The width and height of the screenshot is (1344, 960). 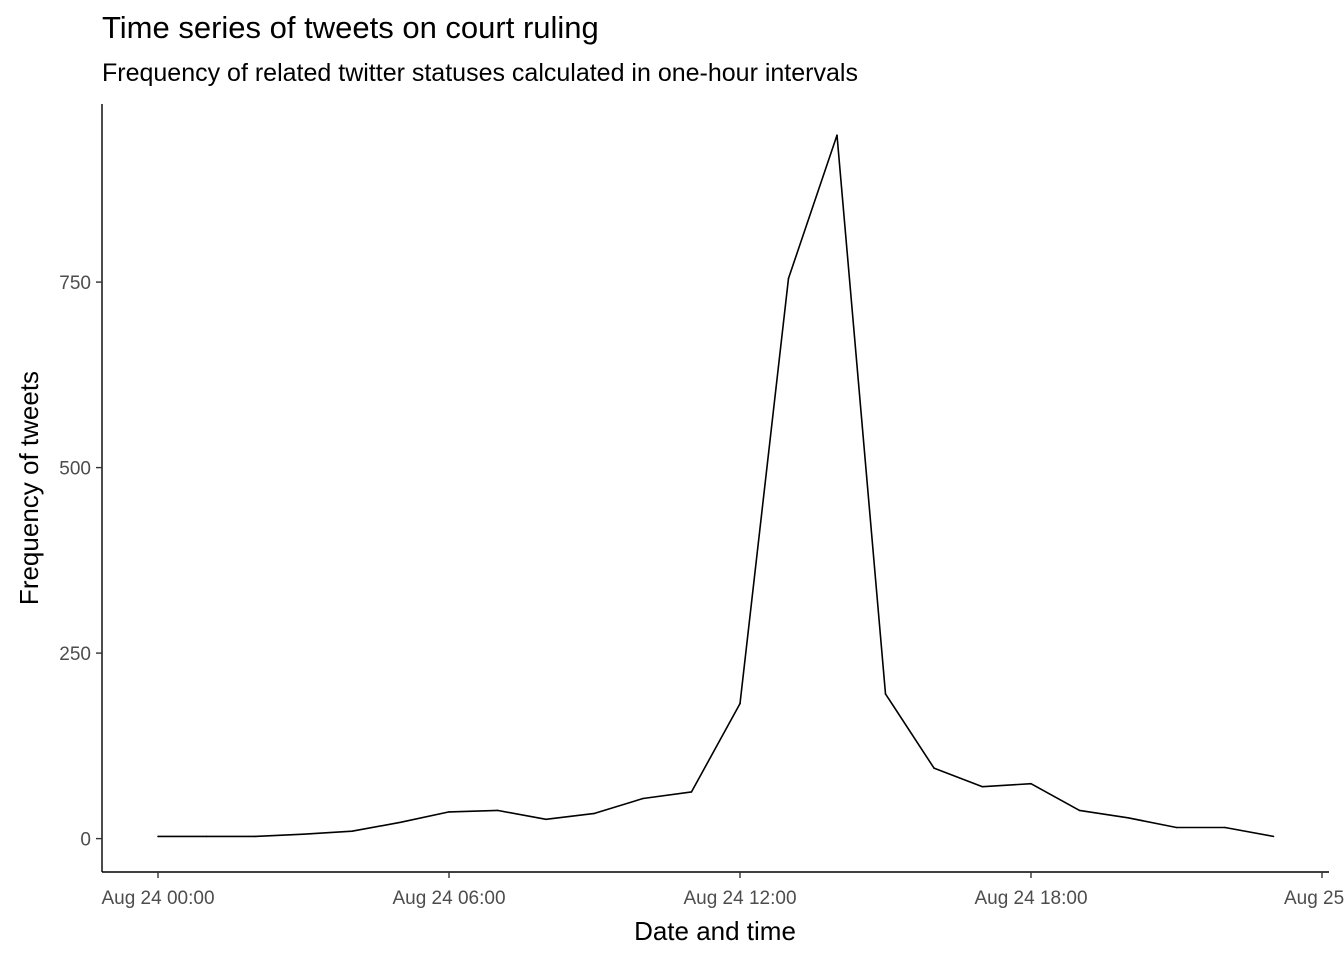 What do you see at coordinates (157, 898) in the screenshot?
I see `x-tick-label: Aug 24 00:00` at bounding box center [157, 898].